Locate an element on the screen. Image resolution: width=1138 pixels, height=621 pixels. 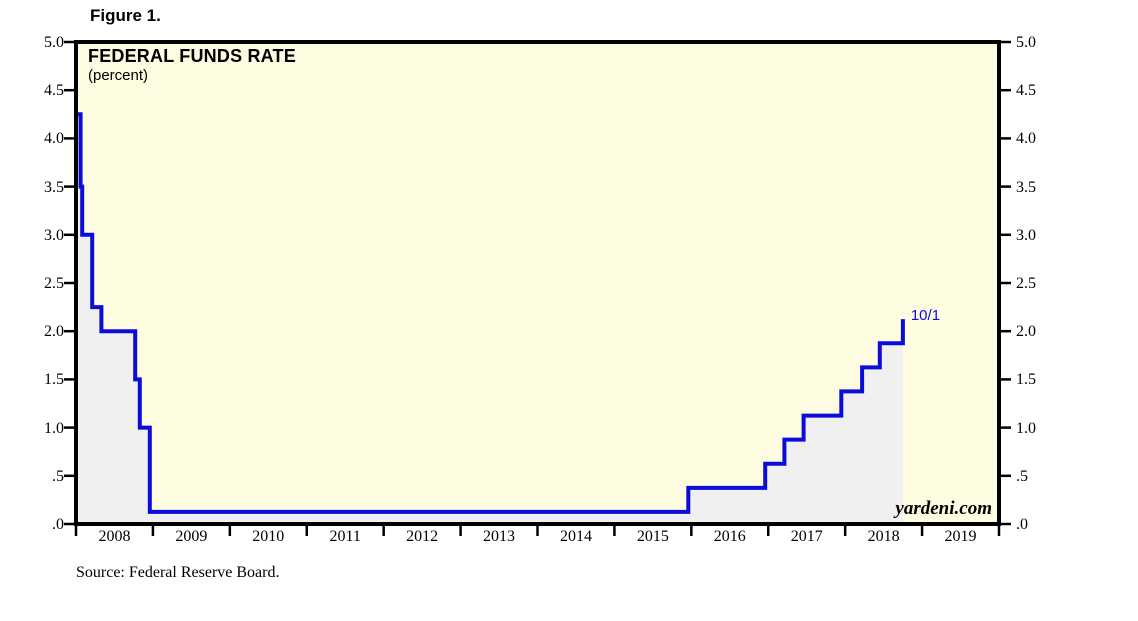
last-point-label: 10/1 is located at coordinates (925, 316).